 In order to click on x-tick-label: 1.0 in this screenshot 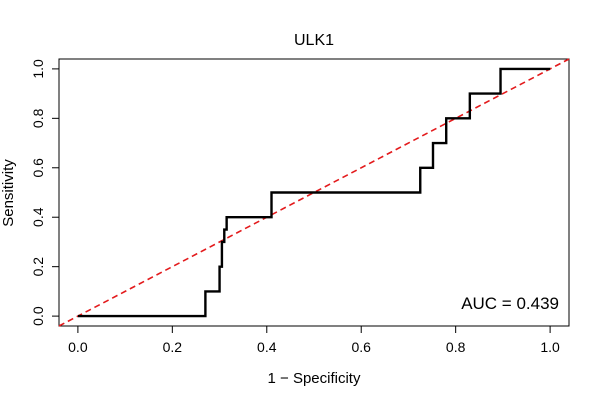, I will do `click(550, 347)`.